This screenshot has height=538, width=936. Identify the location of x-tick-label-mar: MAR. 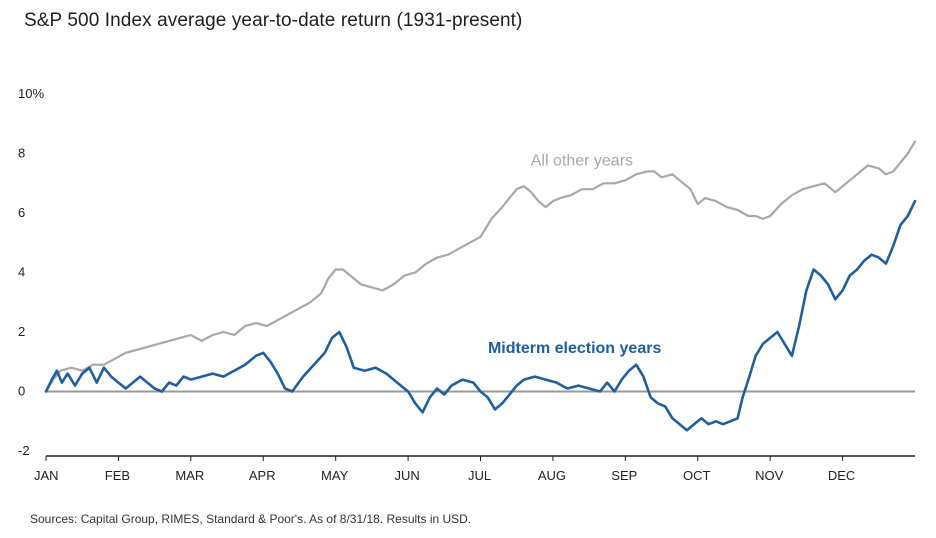
(189, 475).